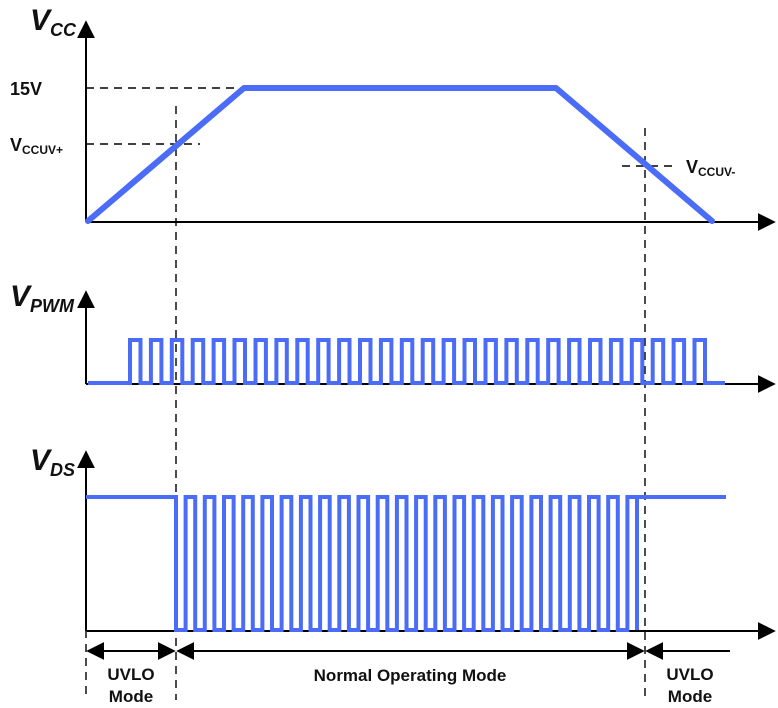  Describe the element at coordinates (26, 89) in the screenshot. I see `level-15v-label: 15V` at that location.